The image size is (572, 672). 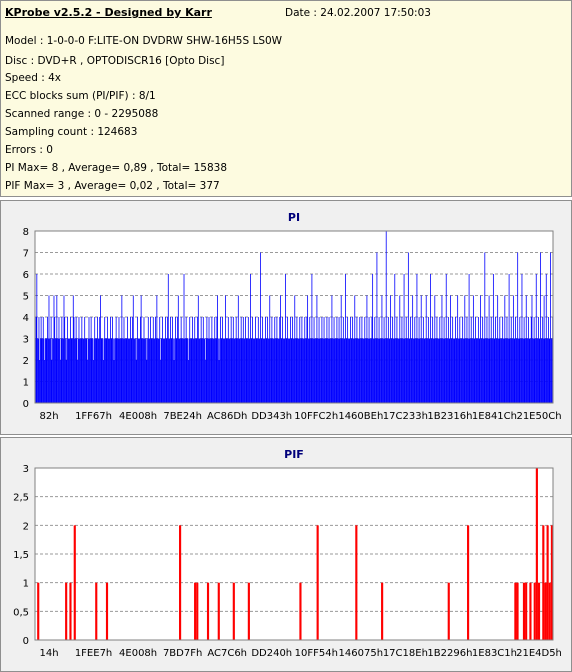 I want to click on ecc-line: ECC blocks sum (PI/PIF) : 8/1, so click(x=80, y=96).